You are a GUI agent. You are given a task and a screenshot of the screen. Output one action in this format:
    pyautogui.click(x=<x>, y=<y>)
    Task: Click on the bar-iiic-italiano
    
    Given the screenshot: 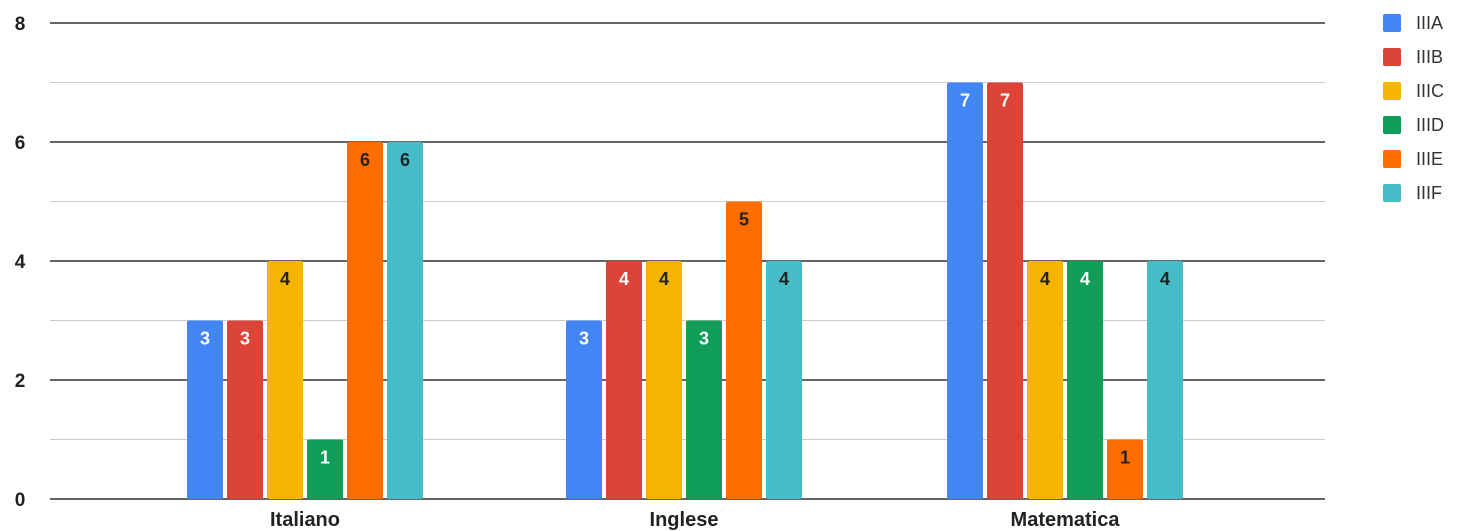 What is the action you would take?
    pyautogui.click(x=285, y=380)
    